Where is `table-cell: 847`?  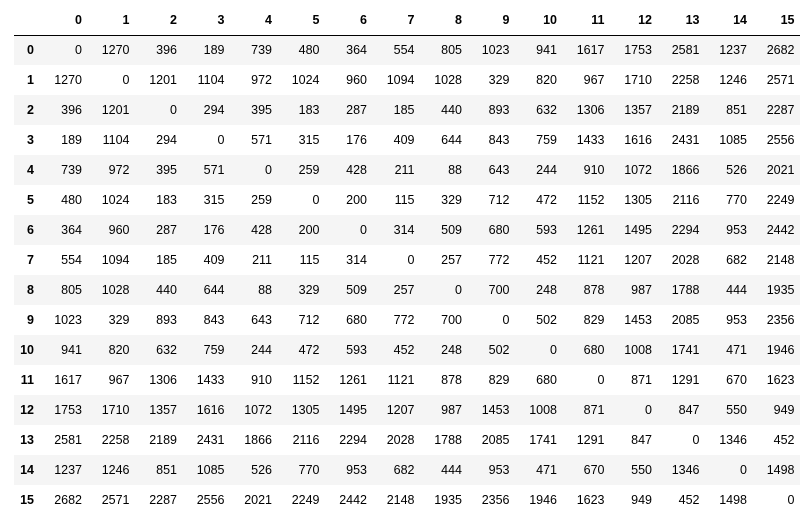 table-cell: 847 is located at coordinates (689, 410).